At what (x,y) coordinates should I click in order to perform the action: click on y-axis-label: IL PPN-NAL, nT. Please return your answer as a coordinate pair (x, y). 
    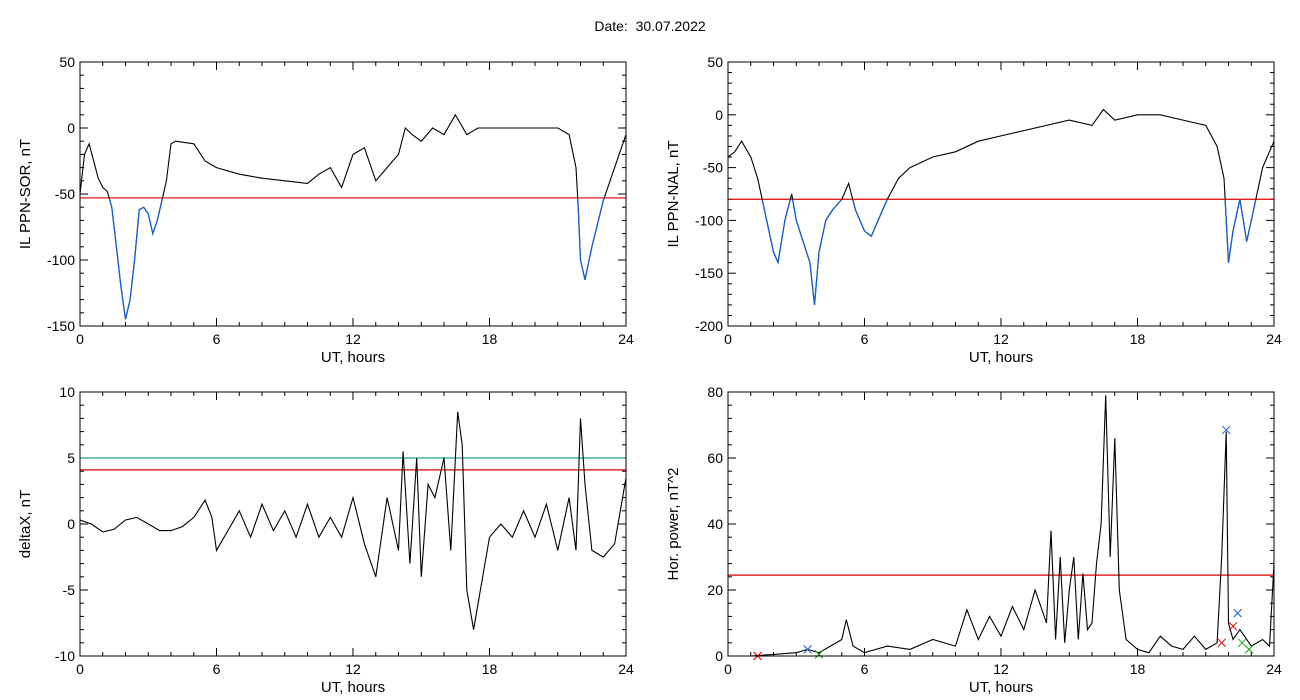
    Looking at the image, I should click on (673, 194).